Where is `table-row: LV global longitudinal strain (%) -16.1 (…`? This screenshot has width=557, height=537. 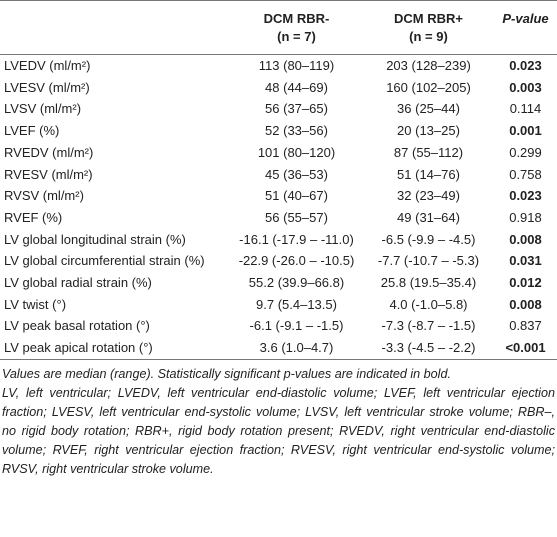
table-row: LV global longitudinal strain (%) -16.1 (… is located at coordinates (278, 240).